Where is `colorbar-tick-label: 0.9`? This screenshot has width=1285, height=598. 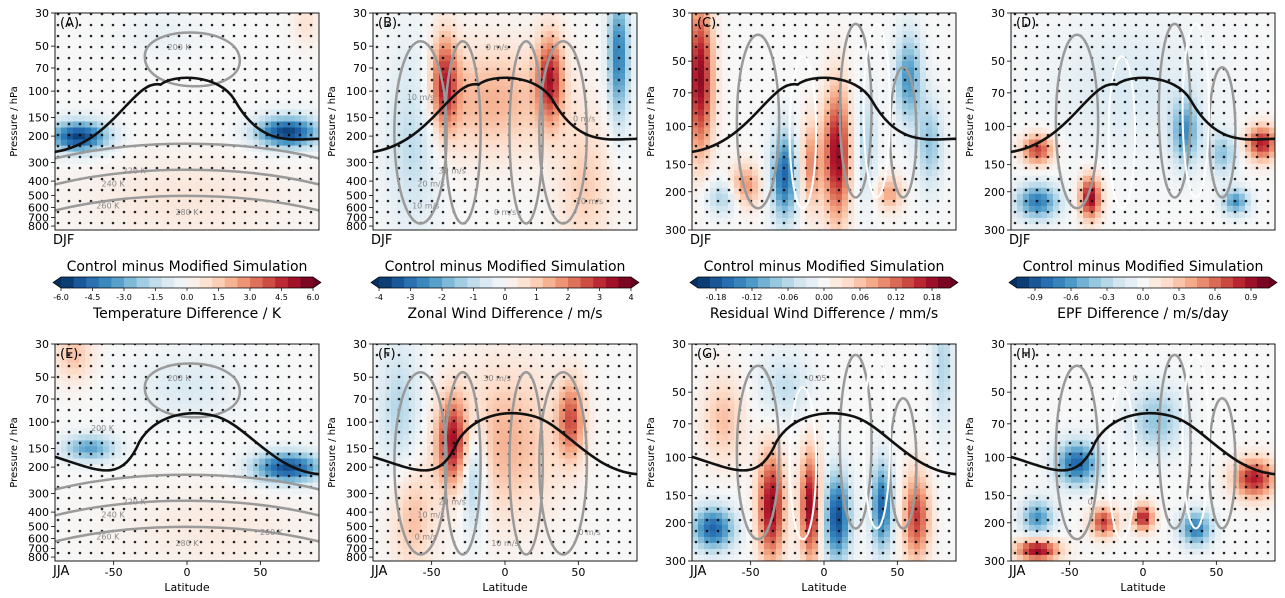 colorbar-tick-label: 0.9 is located at coordinates (1251, 297).